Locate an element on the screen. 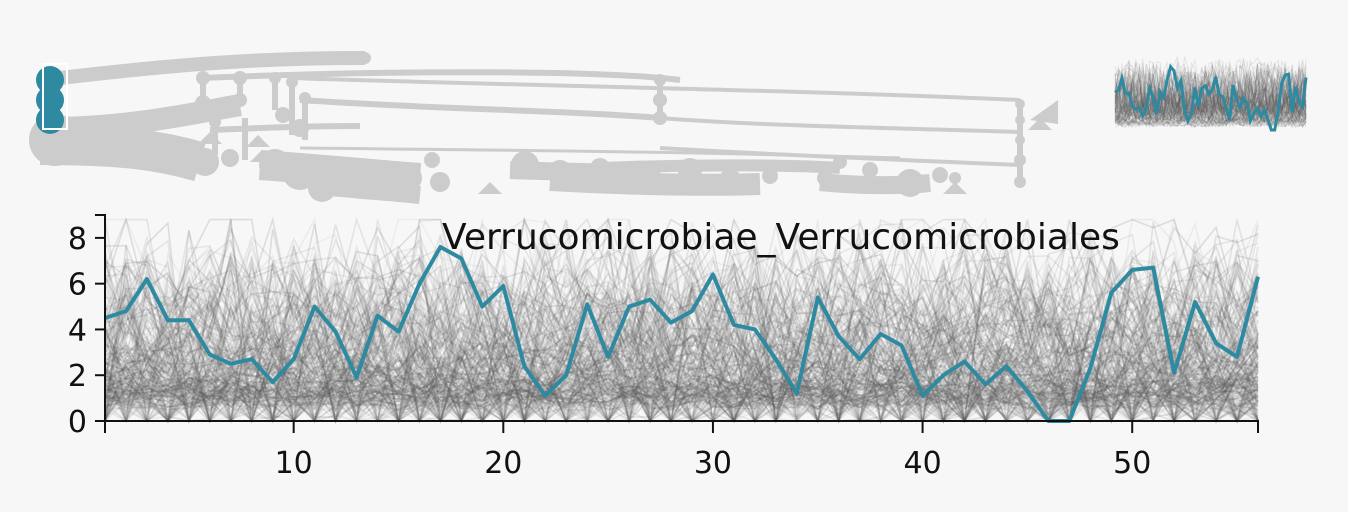 The height and width of the screenshot is (512, 1348). tree-selection is located at coordinates (52, 98).